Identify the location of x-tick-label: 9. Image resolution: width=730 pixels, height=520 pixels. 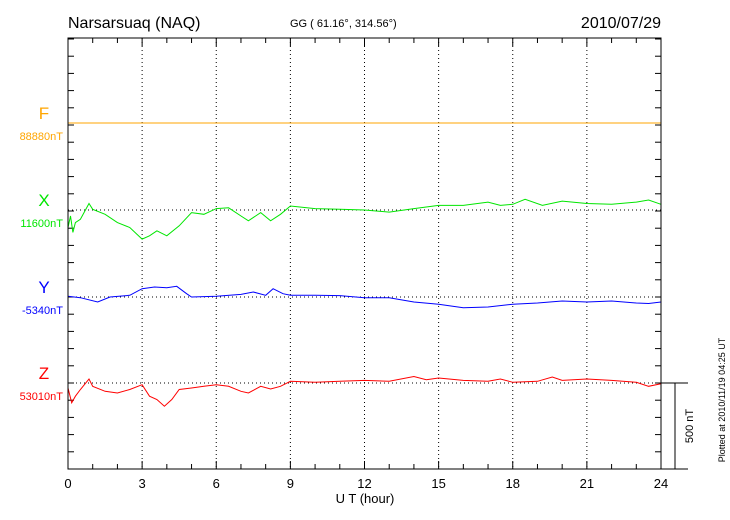
(290, 483).